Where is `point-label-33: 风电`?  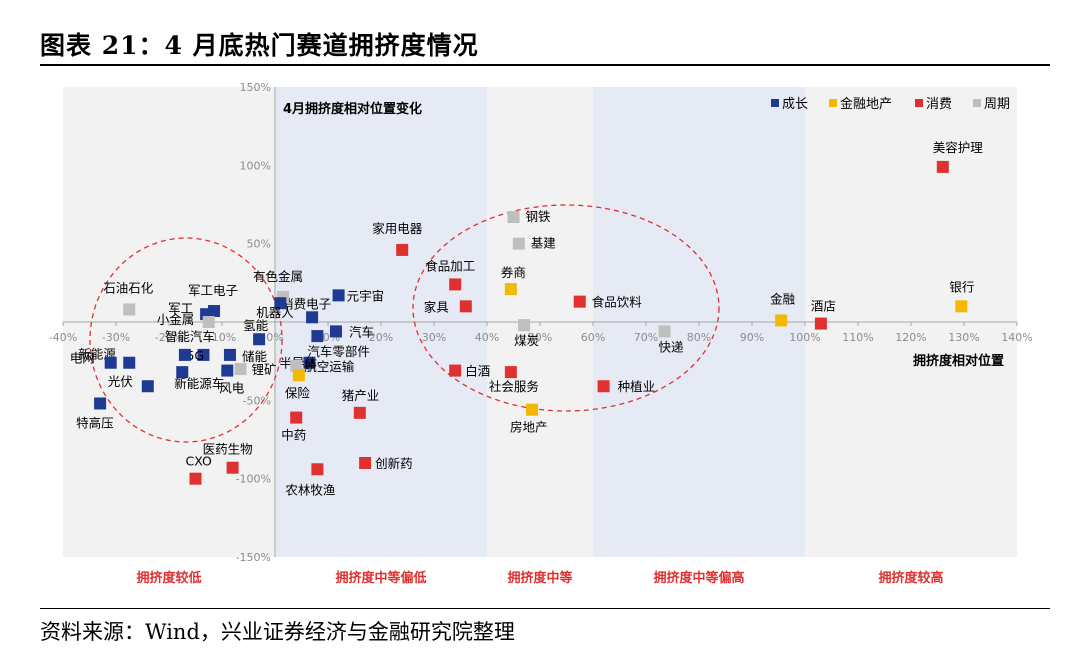 point-label-33: 风电 is located at coordinates (232, 388).